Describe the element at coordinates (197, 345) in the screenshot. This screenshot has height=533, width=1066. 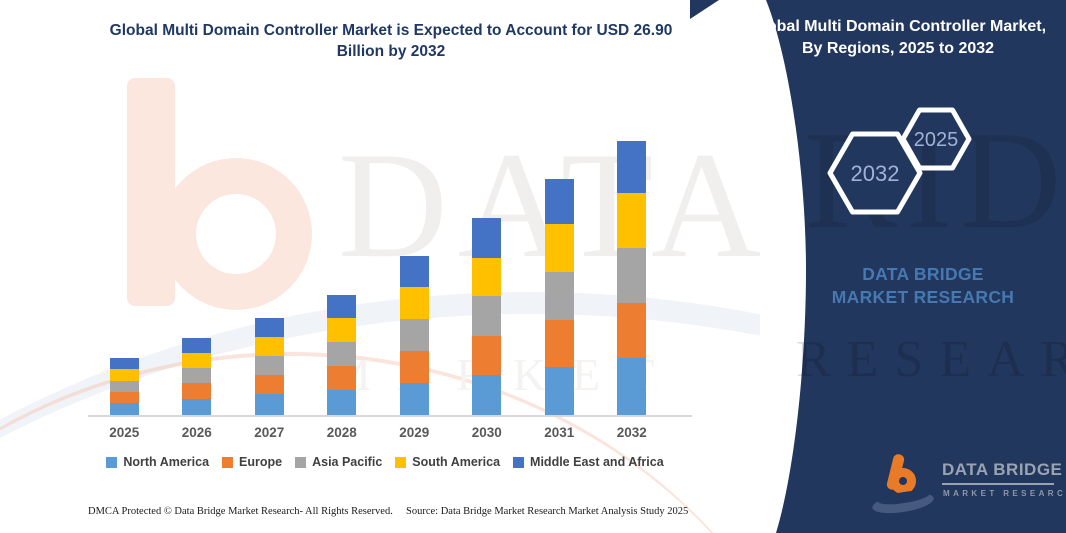
I see `segment-middle-east-and-africa-2026` at that location.